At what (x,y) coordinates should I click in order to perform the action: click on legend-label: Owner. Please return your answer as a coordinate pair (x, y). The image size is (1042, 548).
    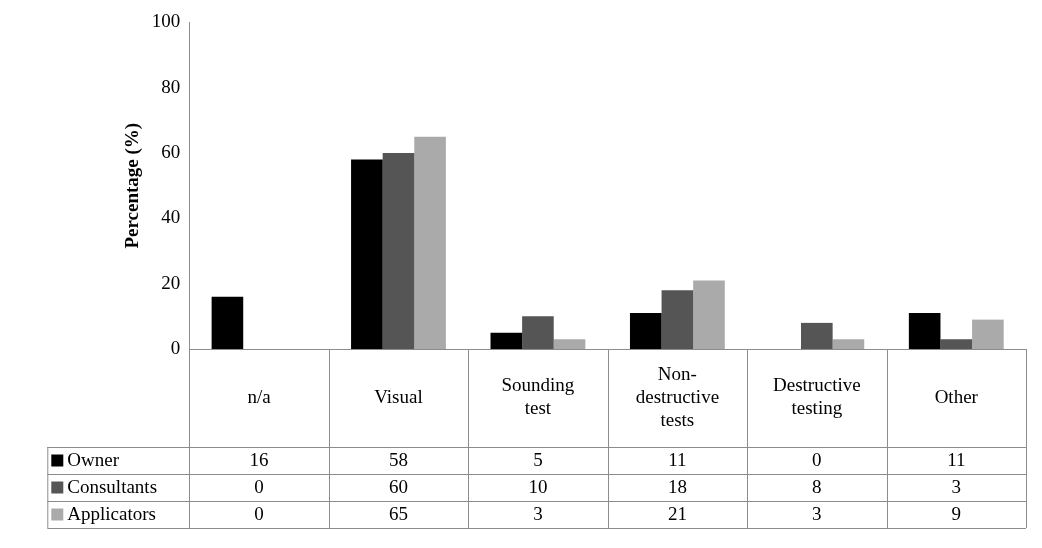
    Looking at the image, I should click on (93, 460).